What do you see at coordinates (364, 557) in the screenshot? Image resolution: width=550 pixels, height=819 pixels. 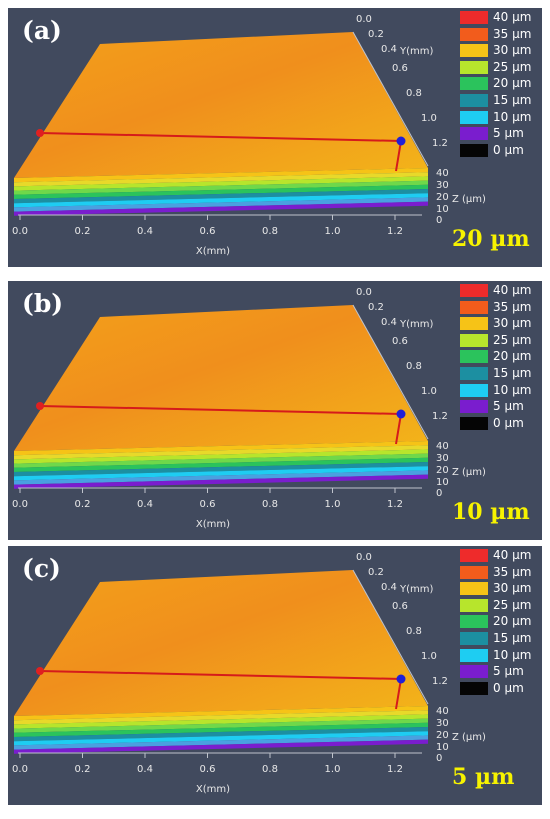 I see `y-tick-label: 0.0` at bounding box center [364, 557].